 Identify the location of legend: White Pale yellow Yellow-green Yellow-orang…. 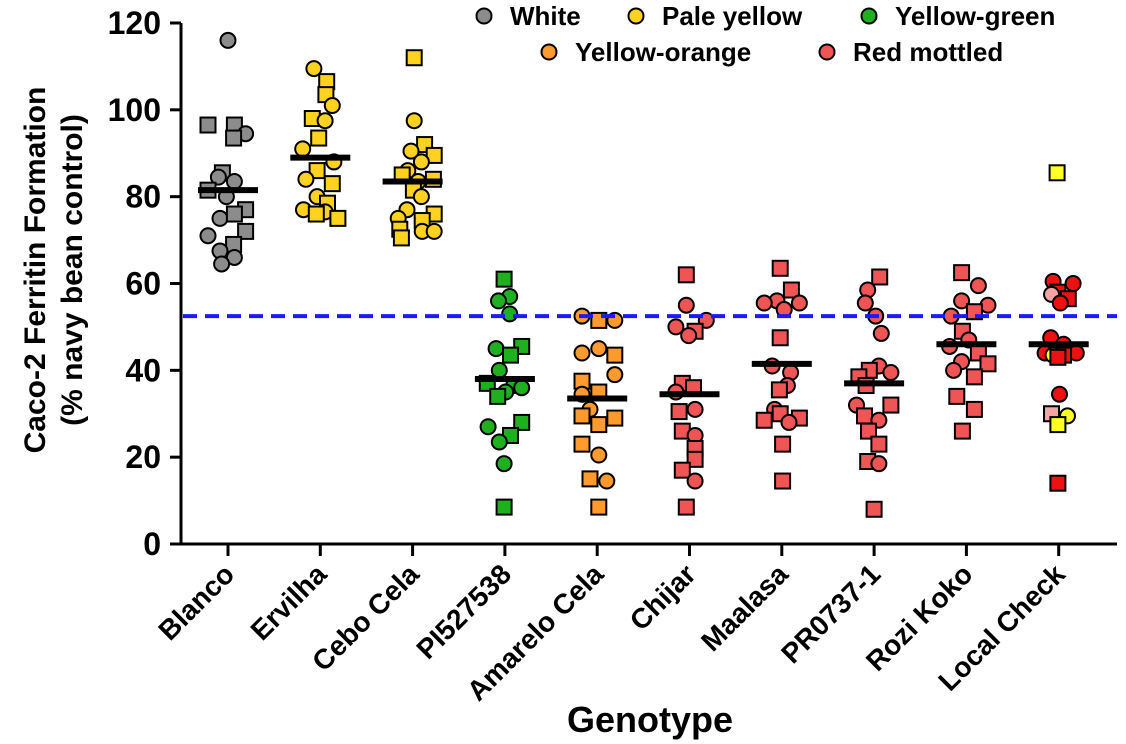
(765, 34).